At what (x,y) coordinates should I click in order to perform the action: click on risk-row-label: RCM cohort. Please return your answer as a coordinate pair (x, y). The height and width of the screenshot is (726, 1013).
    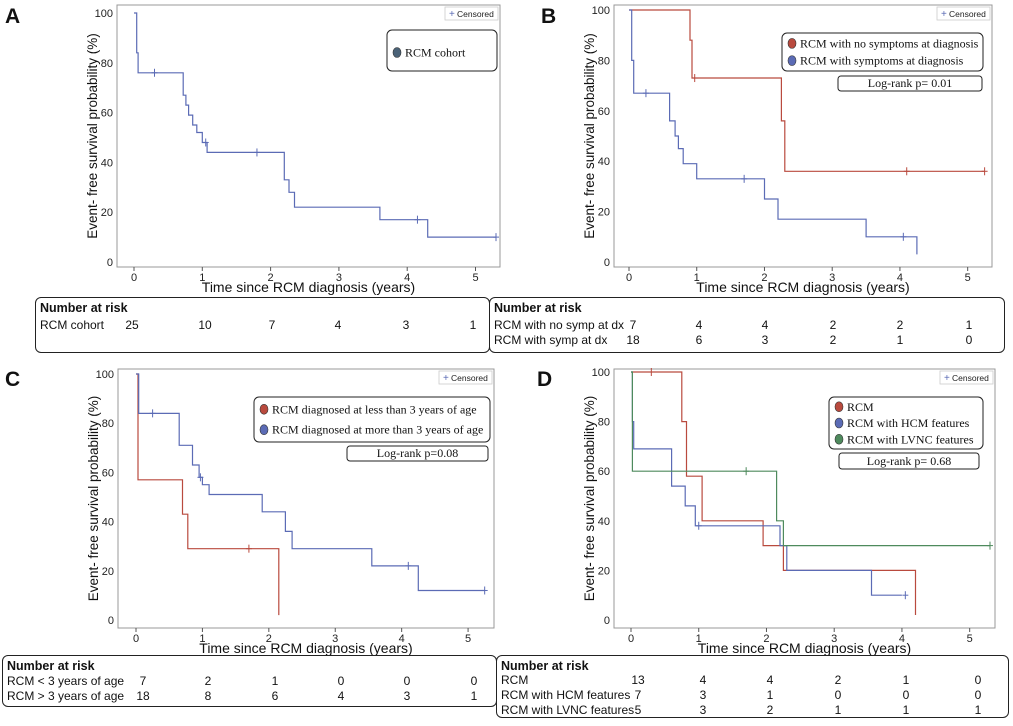
    Looking at the image, I should click on (72, 325).